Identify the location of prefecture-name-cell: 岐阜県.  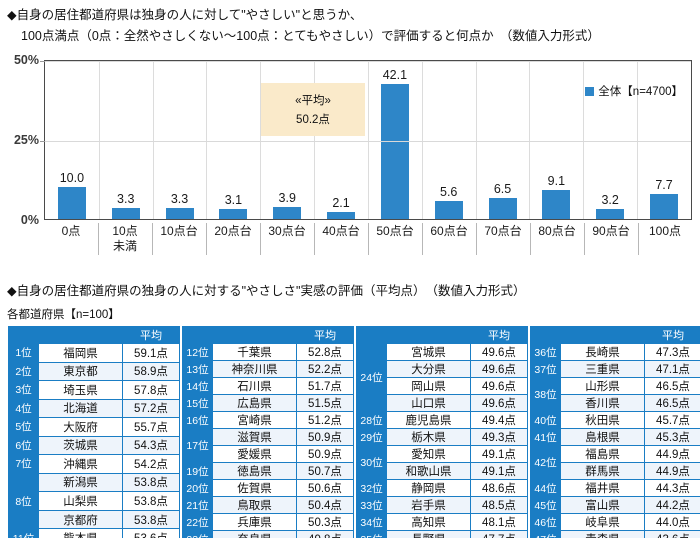
(602, 522).